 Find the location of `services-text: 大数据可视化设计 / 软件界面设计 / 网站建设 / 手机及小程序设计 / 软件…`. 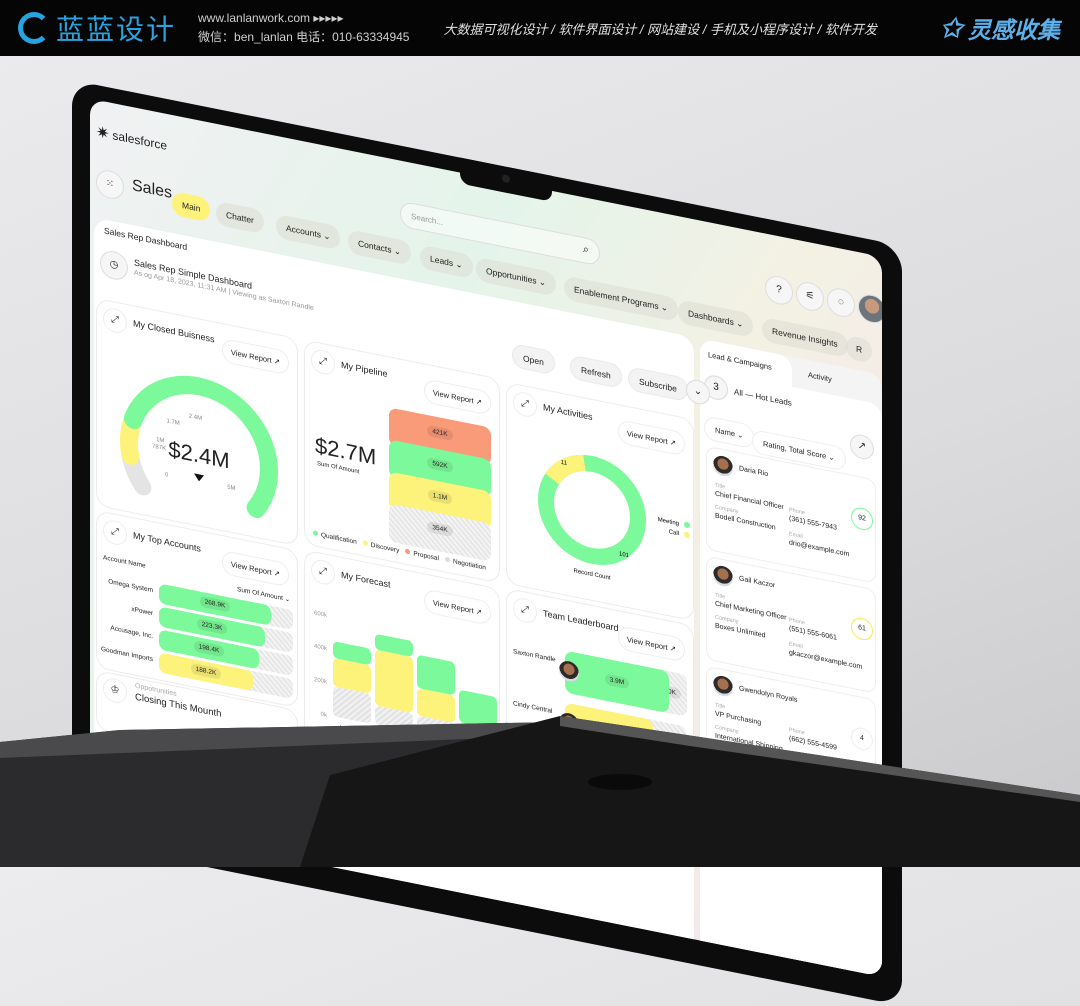

services-text: 大数据可视化设计 / 软件界面设计 / 网站建设 / 手机及小程序设计 / 软件… is located at coordinates (660, 29).